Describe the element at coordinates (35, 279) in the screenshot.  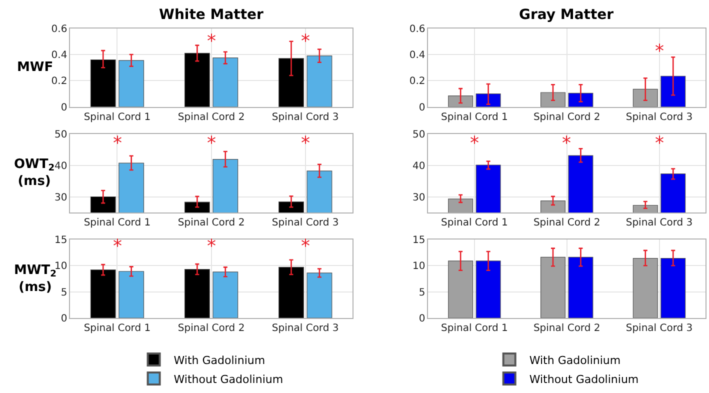
I see `y-axis-title: MWT$_{2}$ (ms)` at that location.